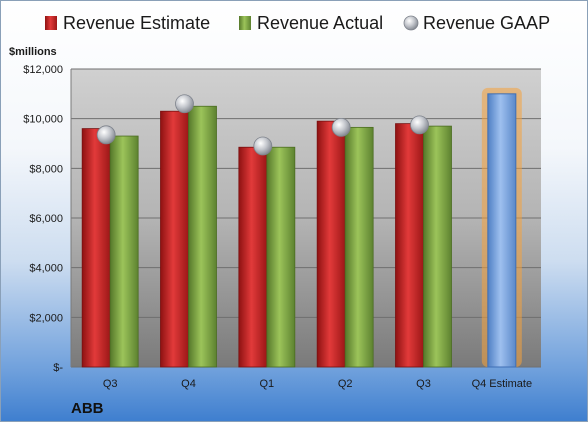  What do you see at coordinates (245, 23) in the screenshot?
I see `legend-actual-swatch` at bounding box center [245, 23].